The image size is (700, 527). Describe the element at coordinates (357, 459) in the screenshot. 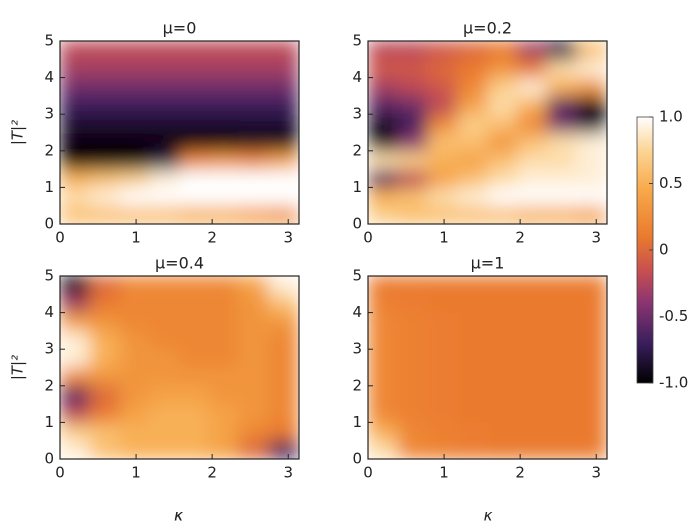

I see `y-tick-label: 0` at that location.